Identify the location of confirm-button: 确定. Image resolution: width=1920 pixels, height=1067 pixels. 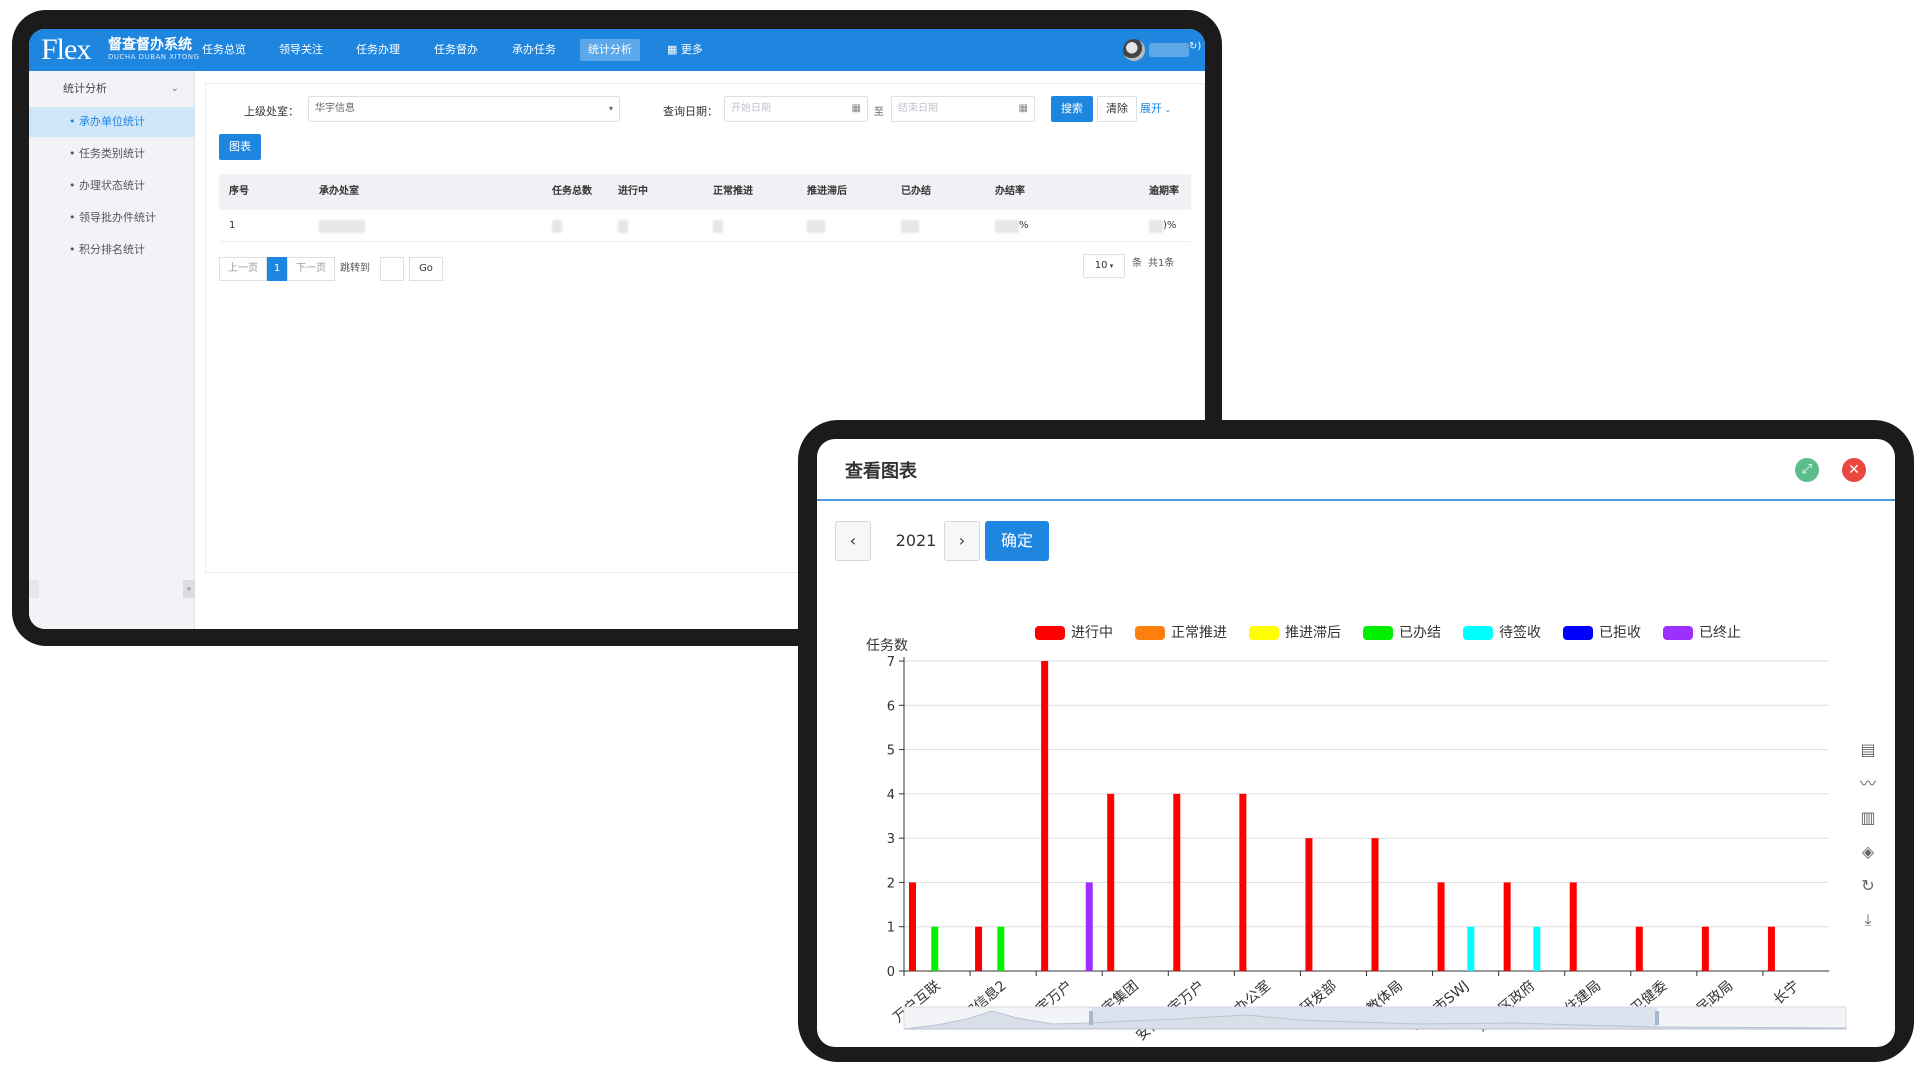
(1017, 541).